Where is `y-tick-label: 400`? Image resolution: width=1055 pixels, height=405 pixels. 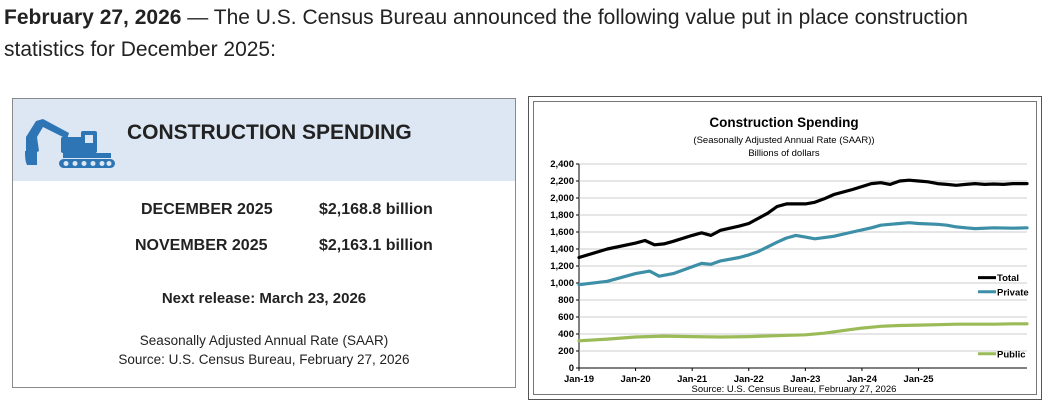
y-tick-label: 400 is located at coordinates (566, 334).